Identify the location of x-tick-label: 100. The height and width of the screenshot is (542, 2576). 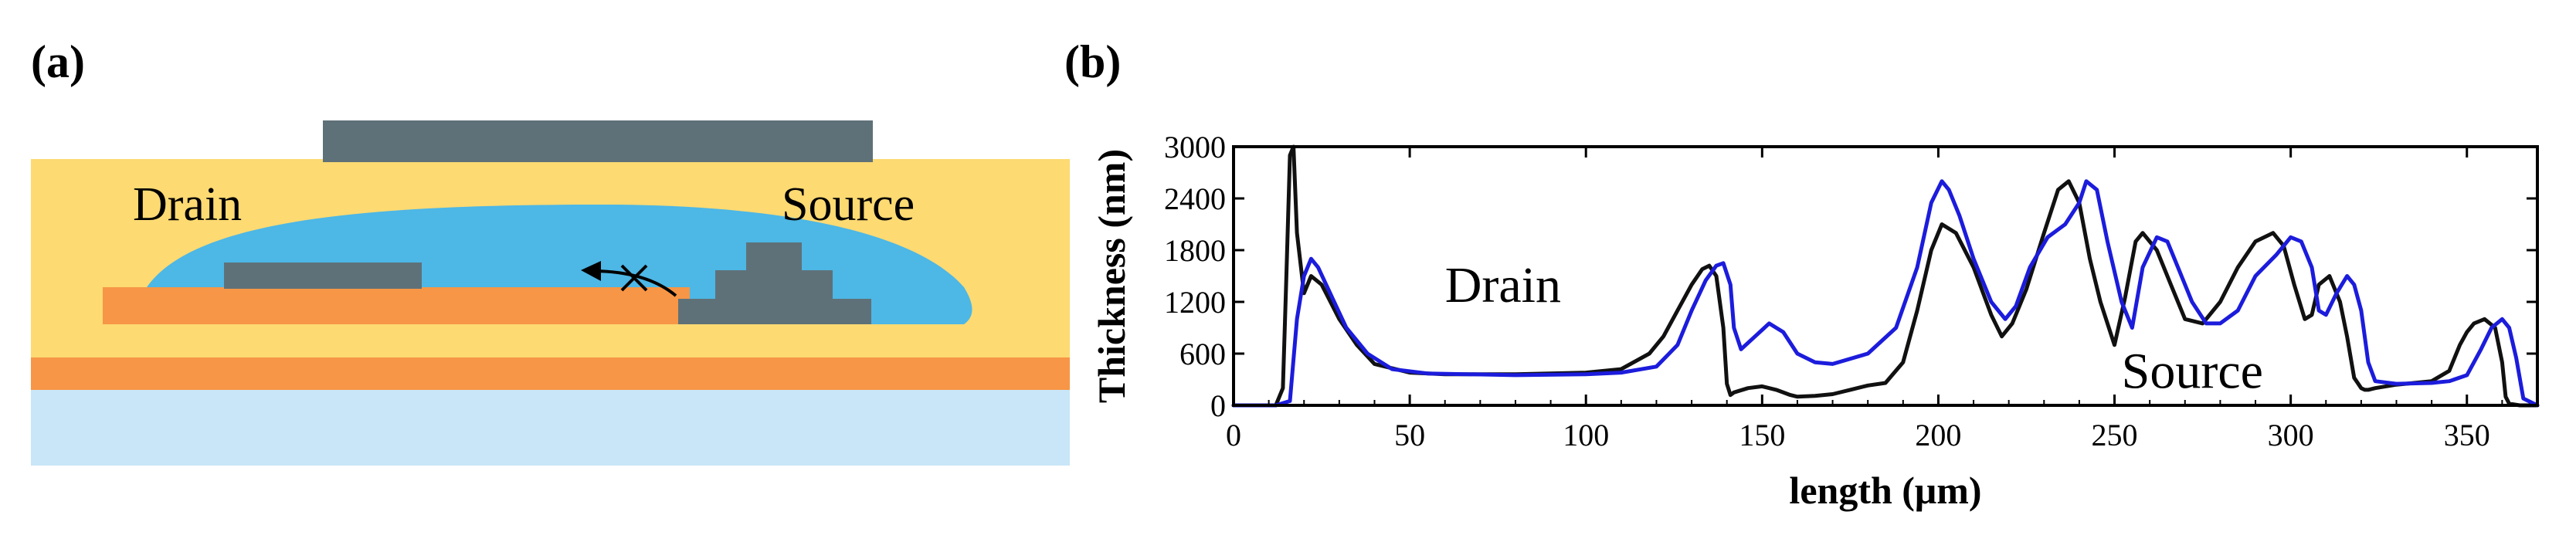
(1586, 435).